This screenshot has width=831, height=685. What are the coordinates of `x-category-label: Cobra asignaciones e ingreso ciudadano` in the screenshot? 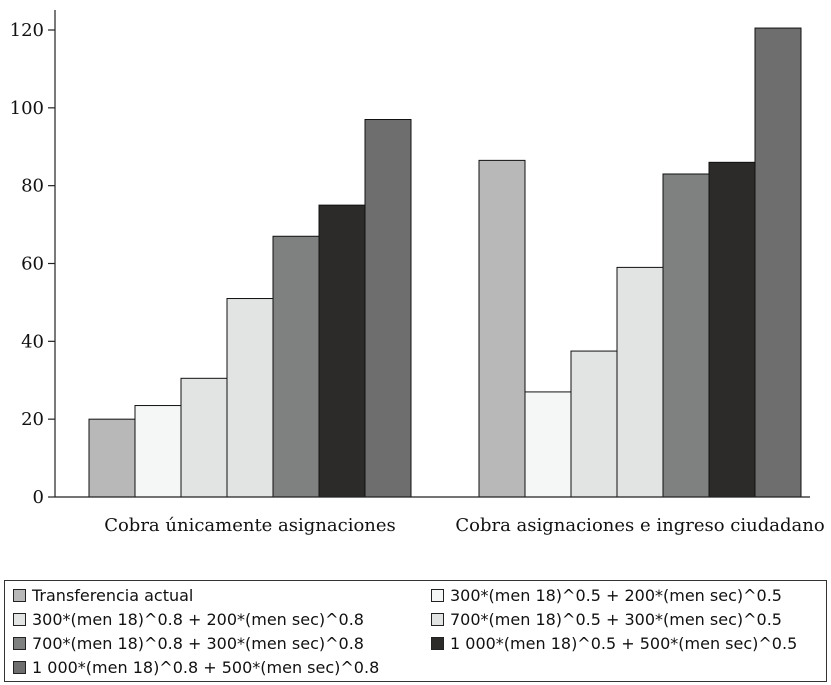 It's located at (639, 525).